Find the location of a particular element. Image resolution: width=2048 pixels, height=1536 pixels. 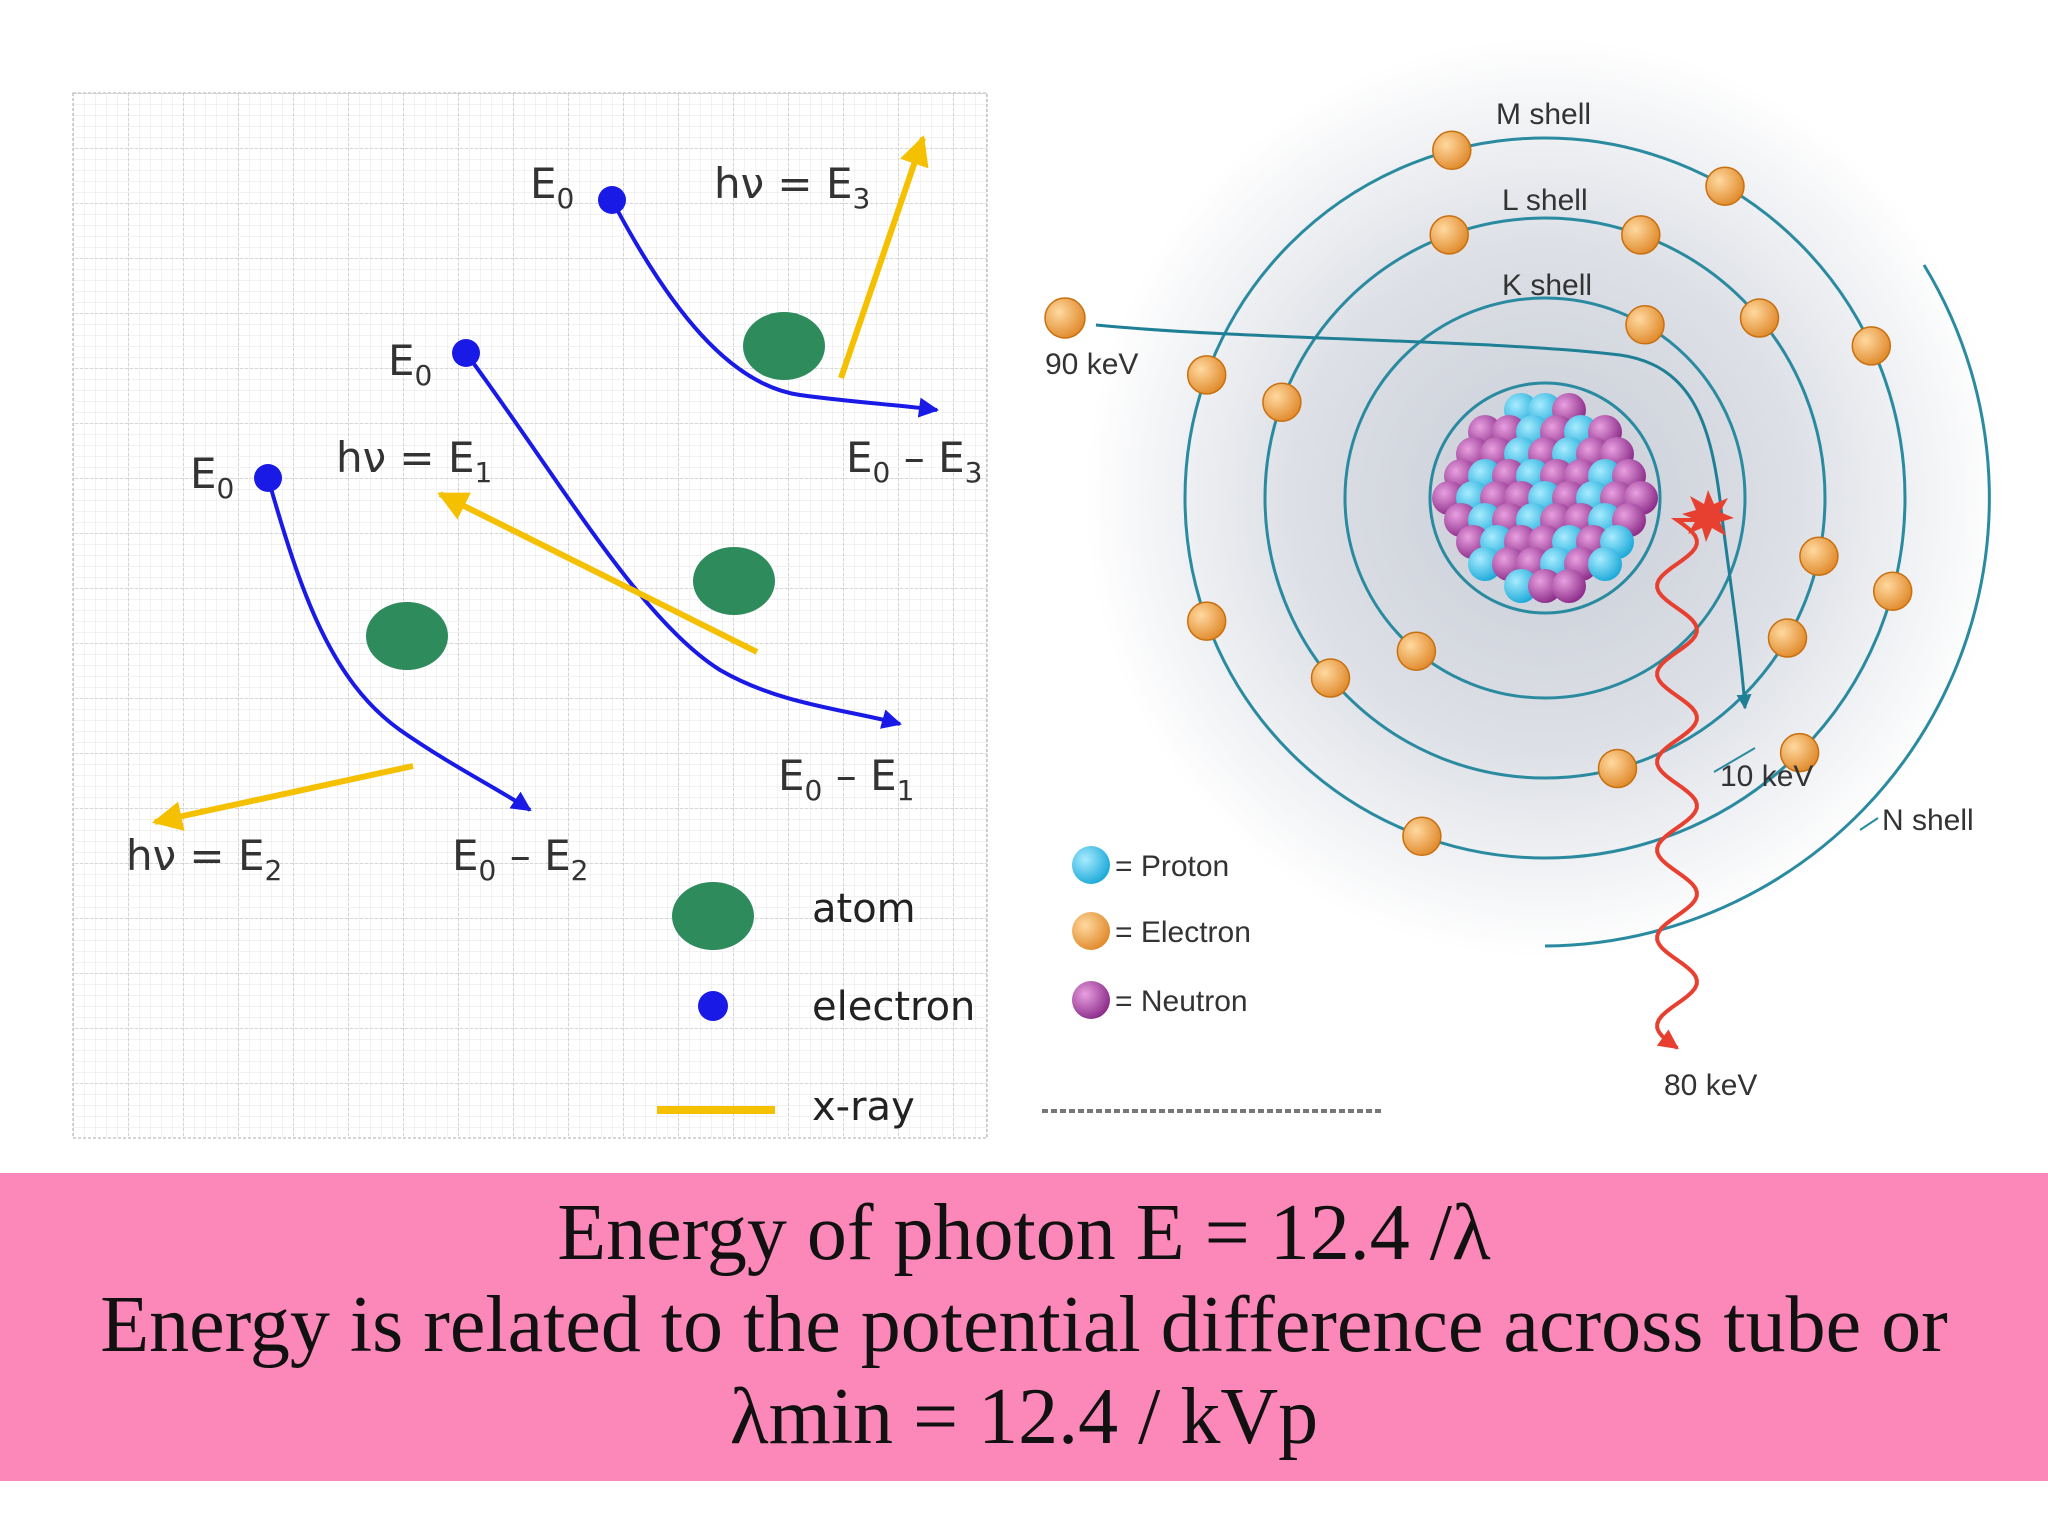

atom-top is located at coordinates (784, 346).